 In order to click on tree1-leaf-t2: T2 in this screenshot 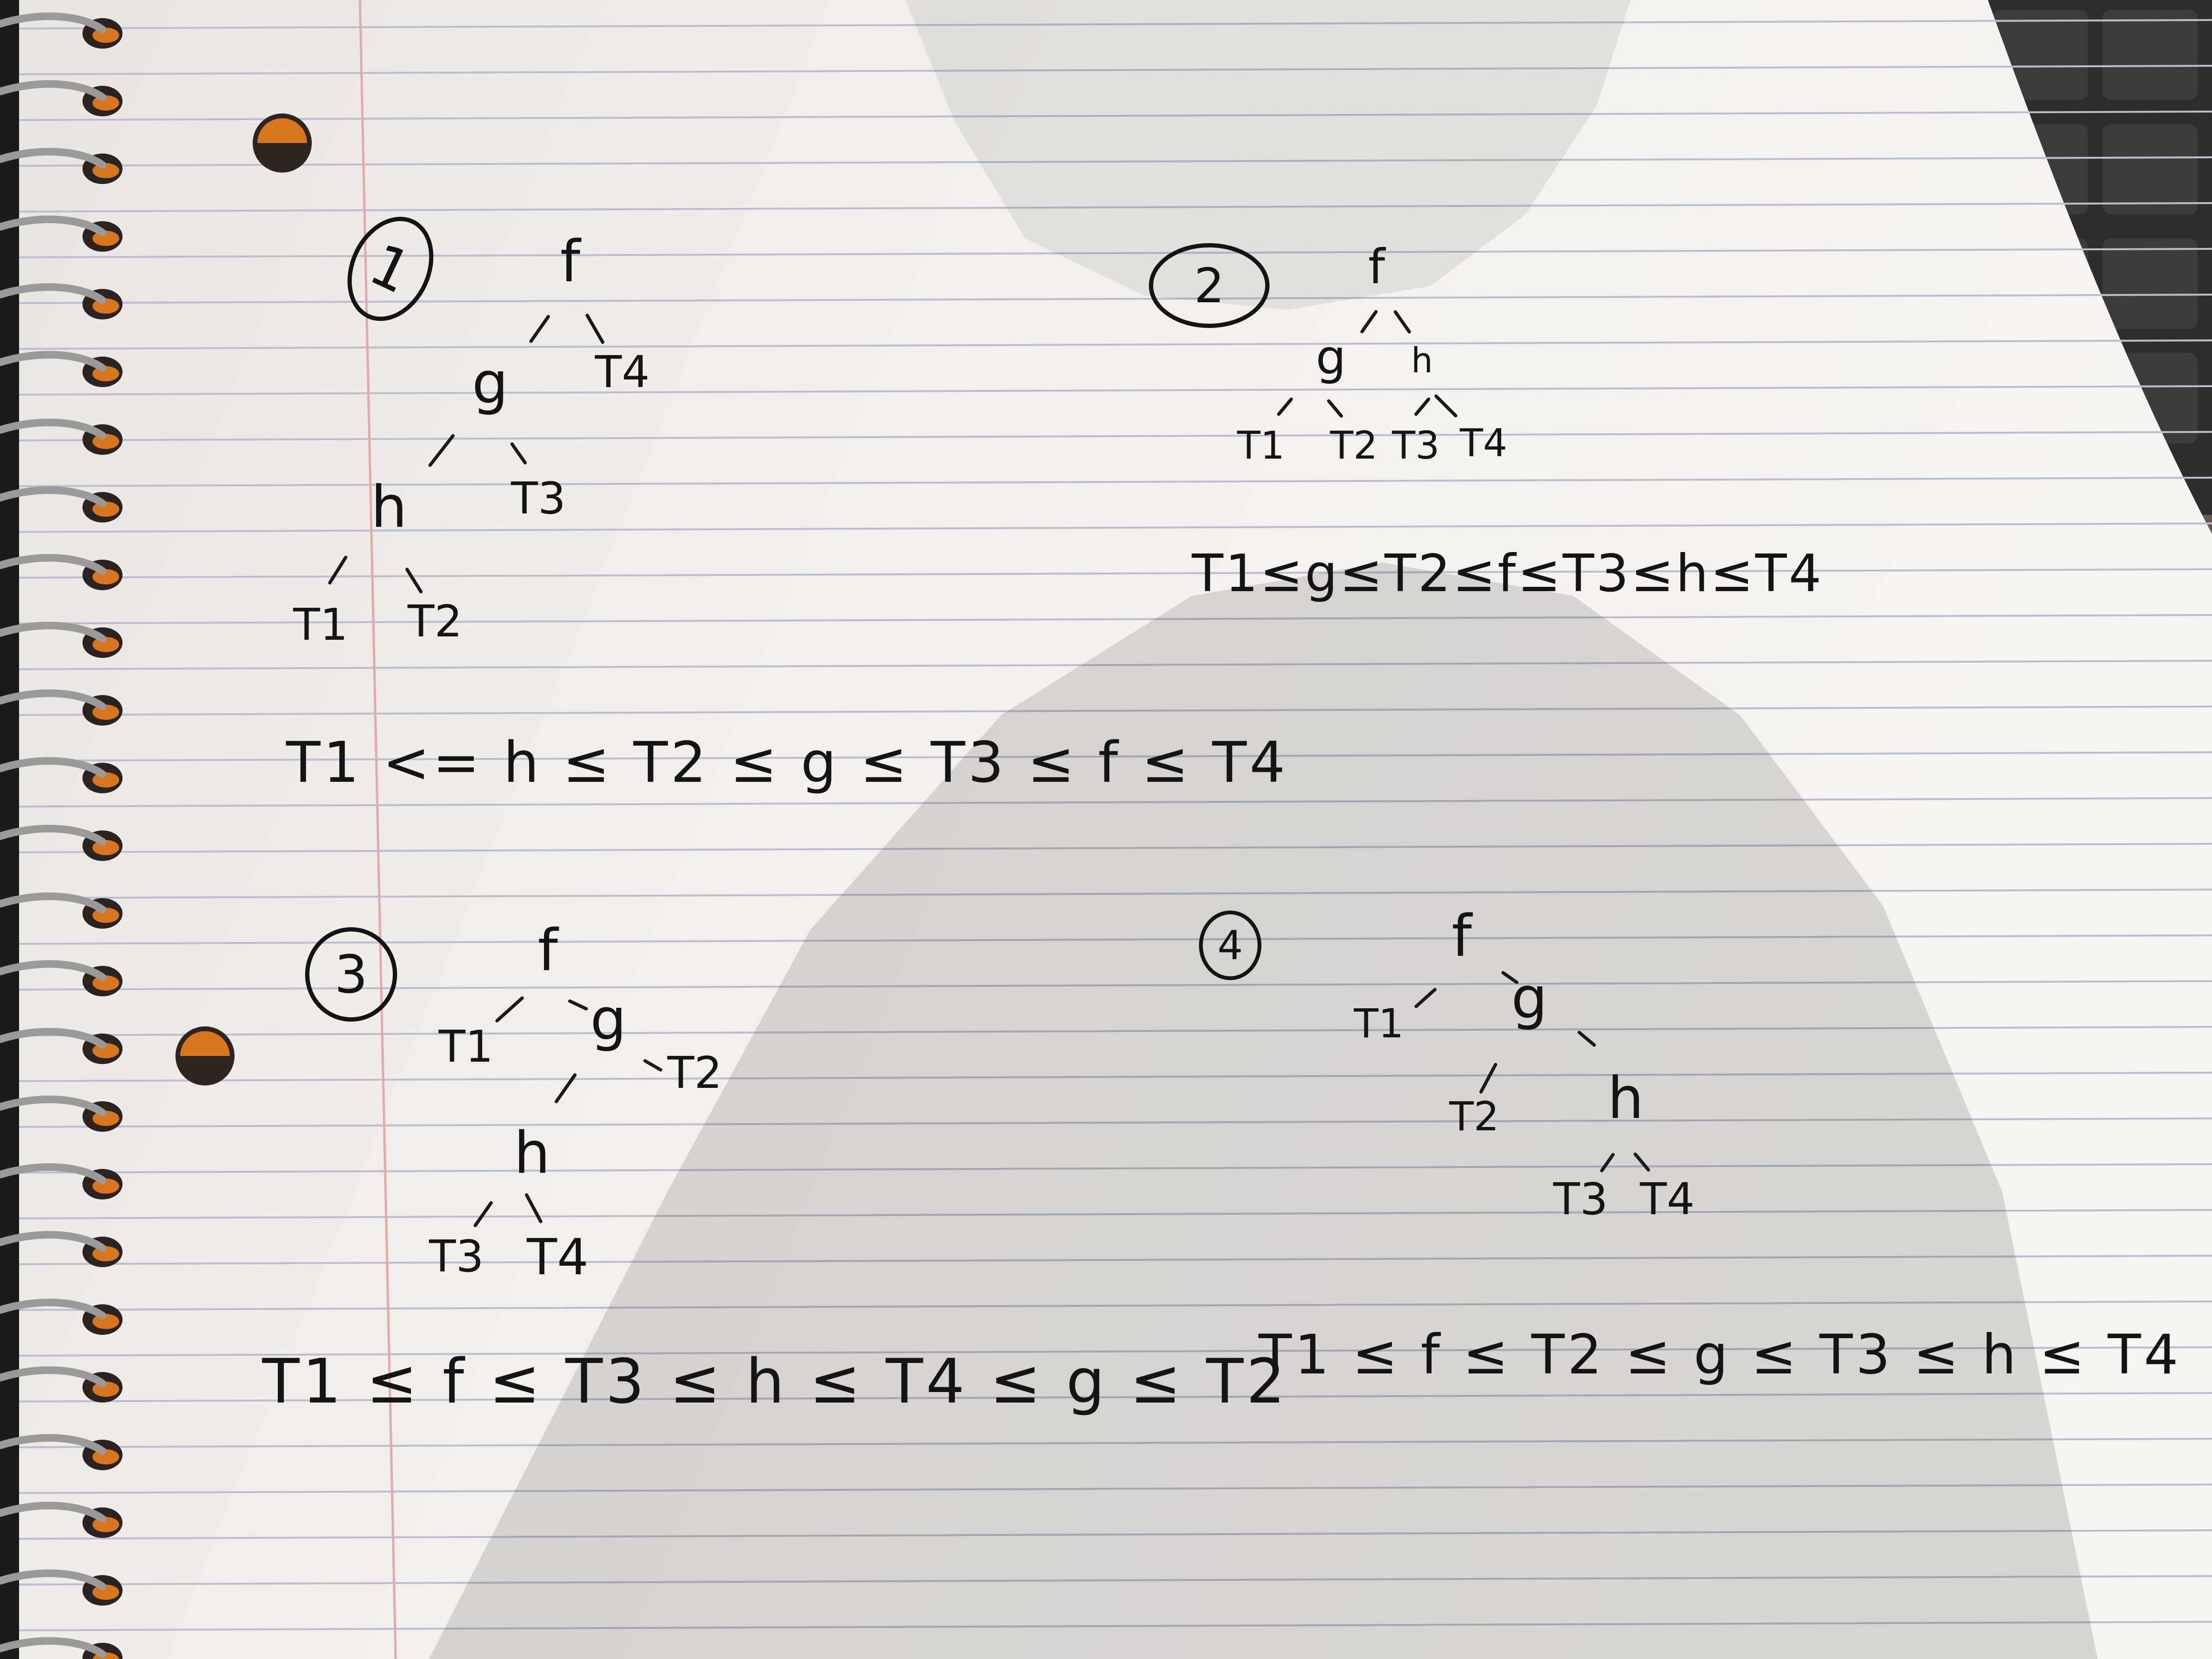, I will do `click(435, 621)`.